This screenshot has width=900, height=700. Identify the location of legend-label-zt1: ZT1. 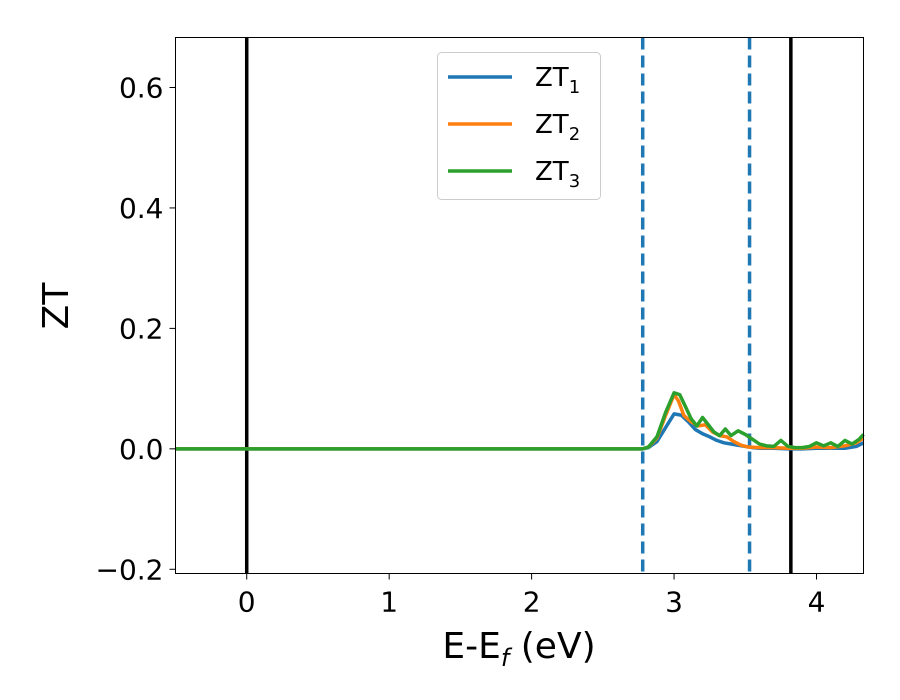
(557, 80).